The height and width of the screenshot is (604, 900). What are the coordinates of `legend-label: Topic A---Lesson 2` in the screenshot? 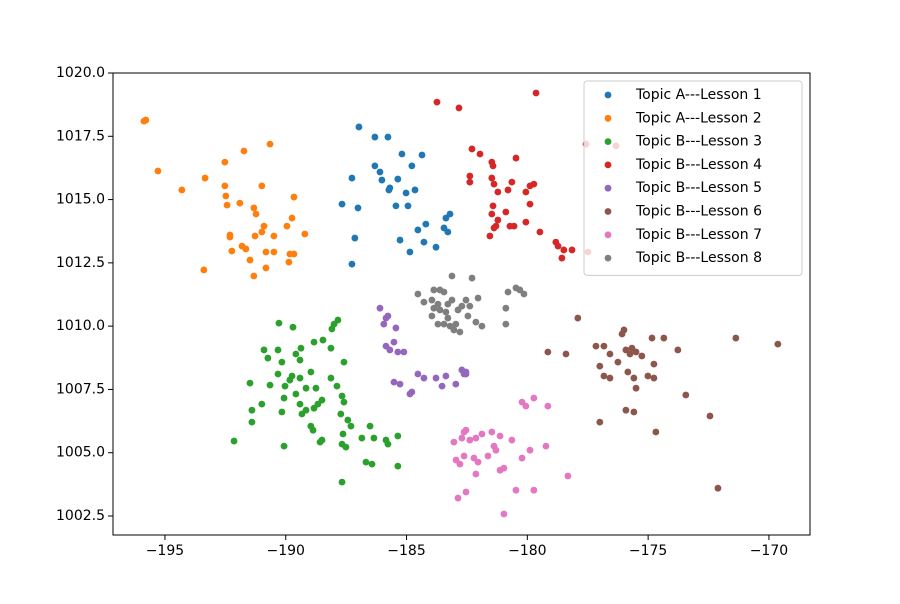 It's located at (698, 118).